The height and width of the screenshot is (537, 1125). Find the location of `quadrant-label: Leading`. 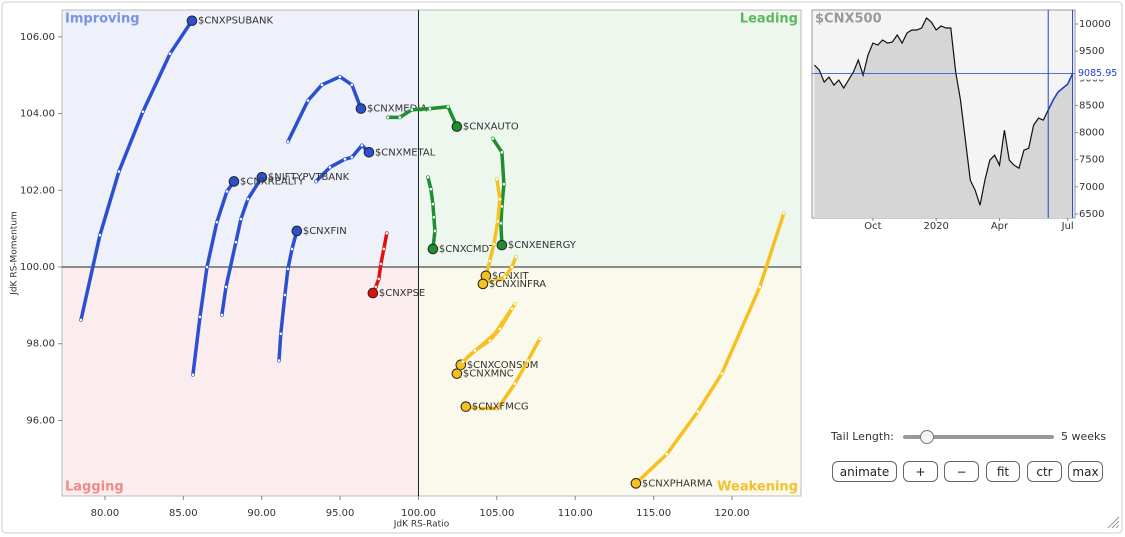

quadrant-label: Leading is located at coordinates (769, 19).